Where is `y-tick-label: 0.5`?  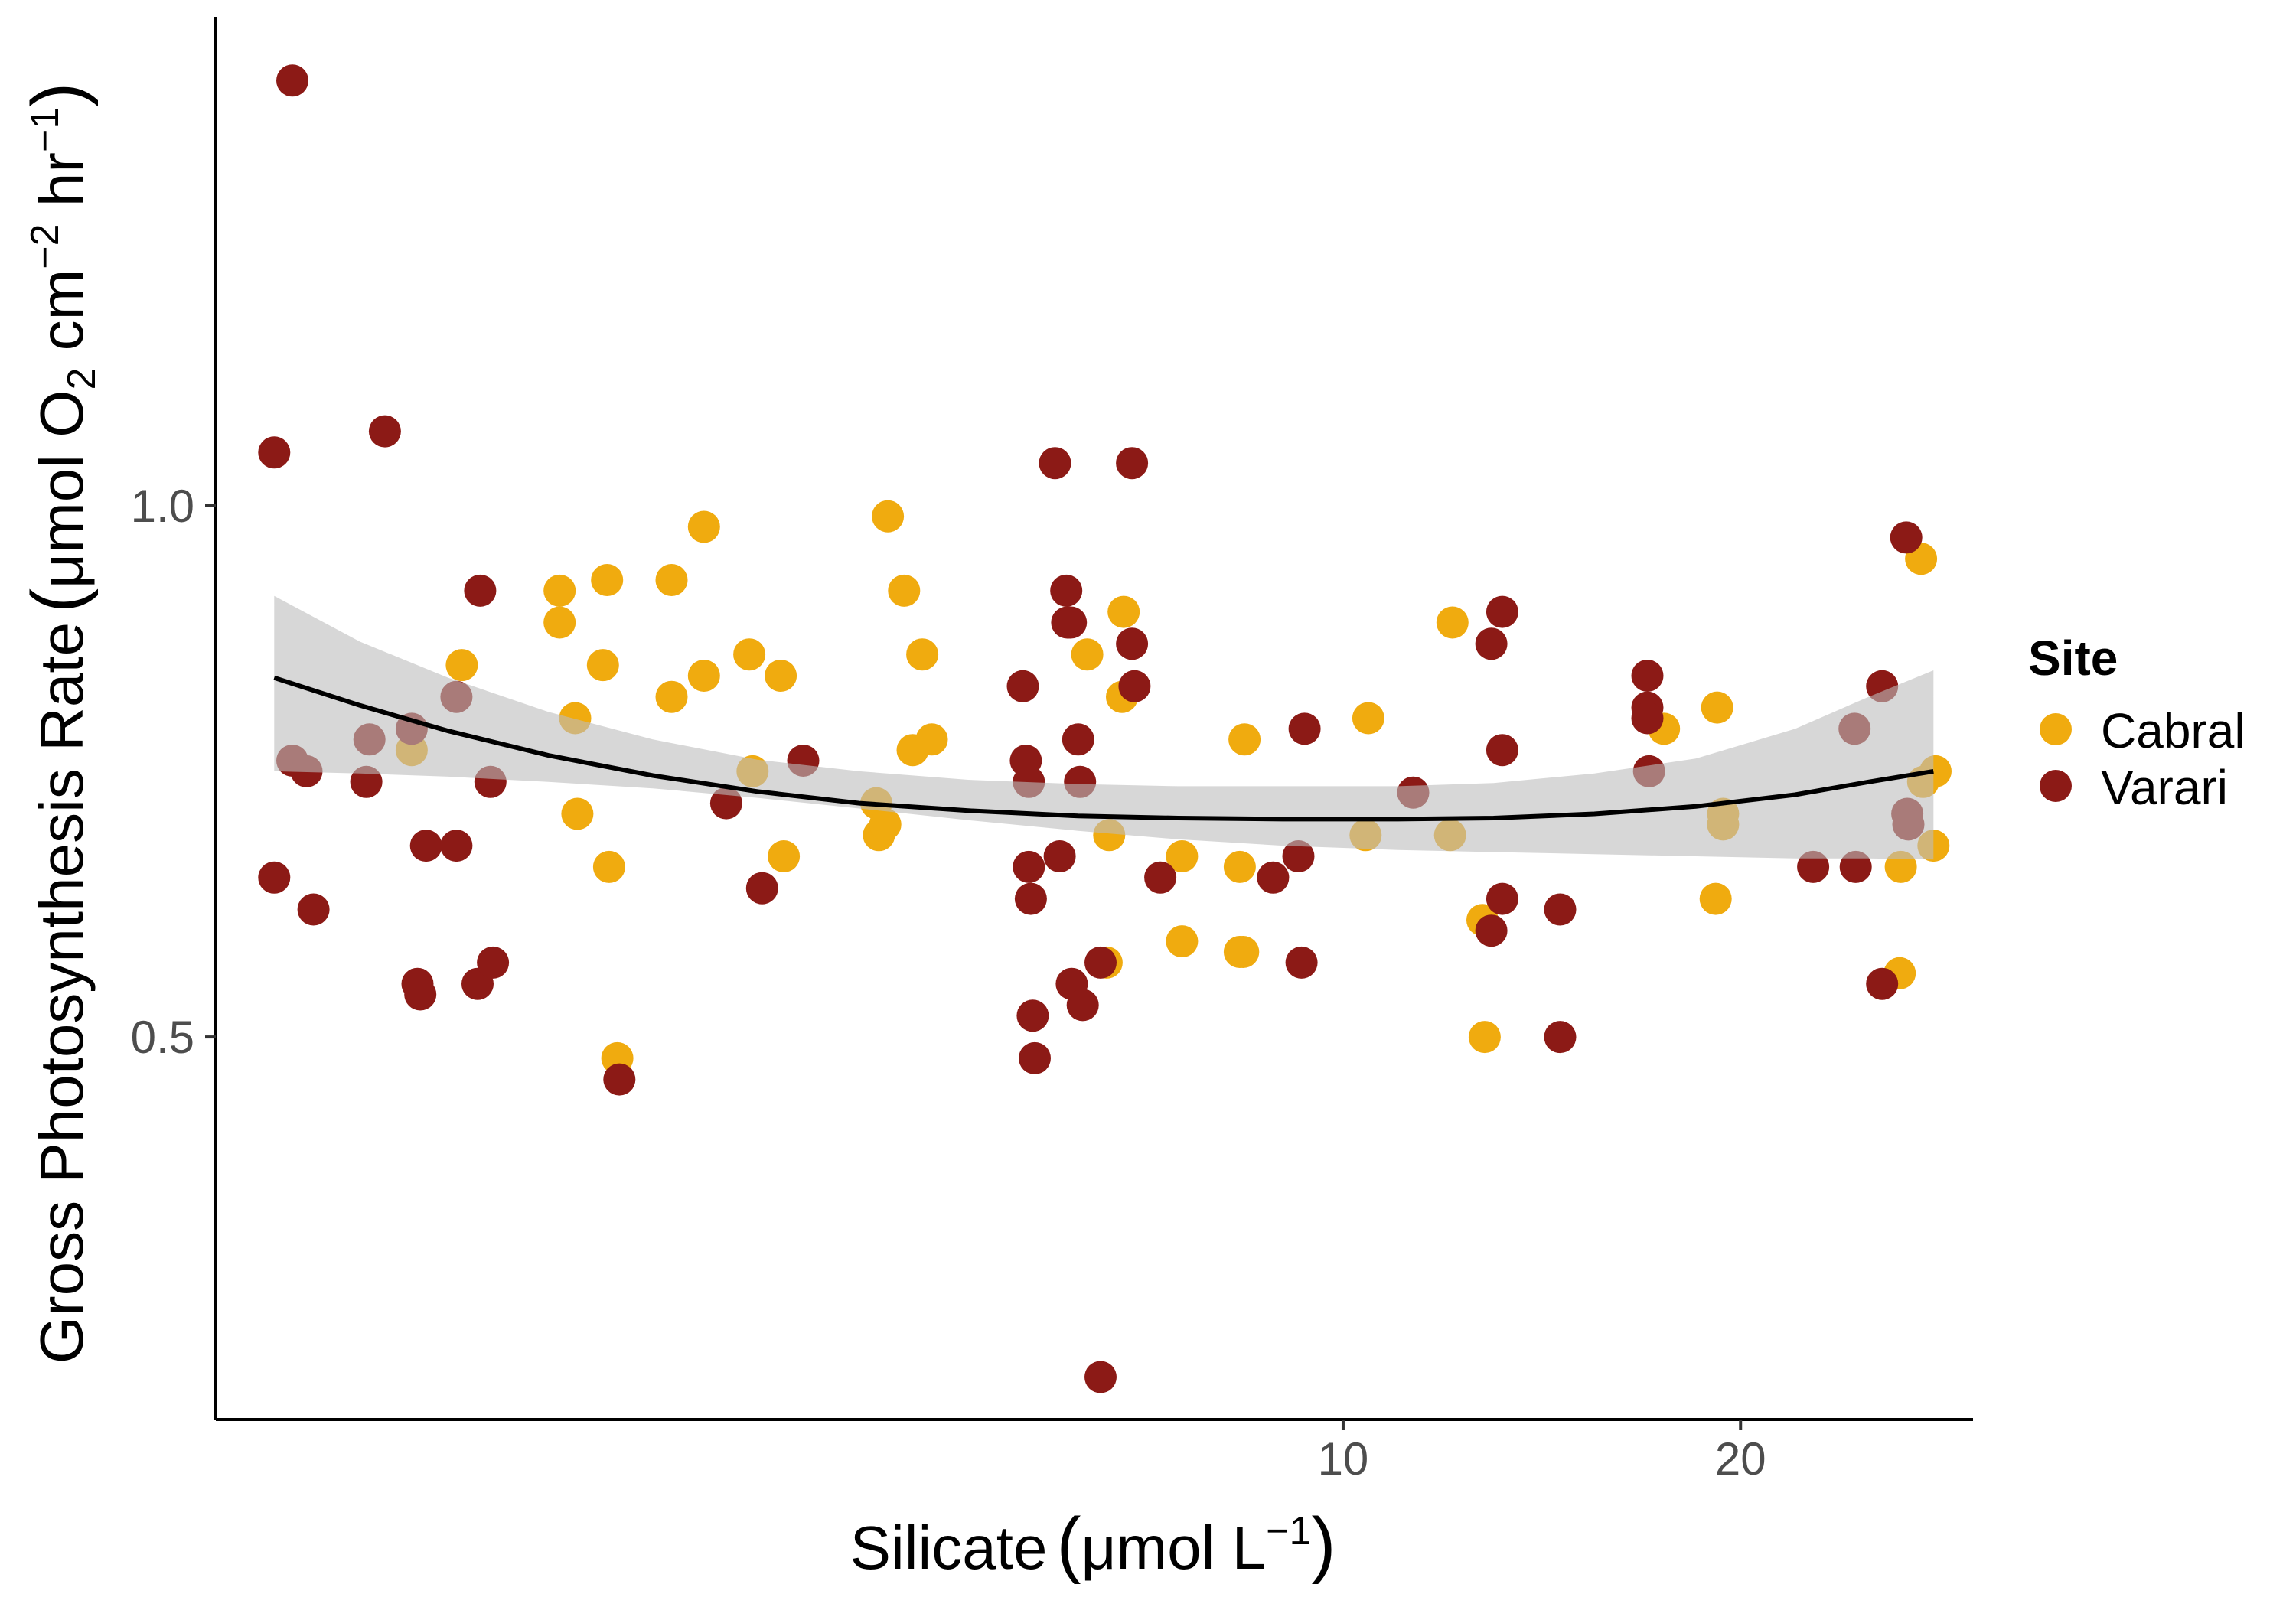 y-tick-label: 0.5 is located at coordinates (162, 1037).